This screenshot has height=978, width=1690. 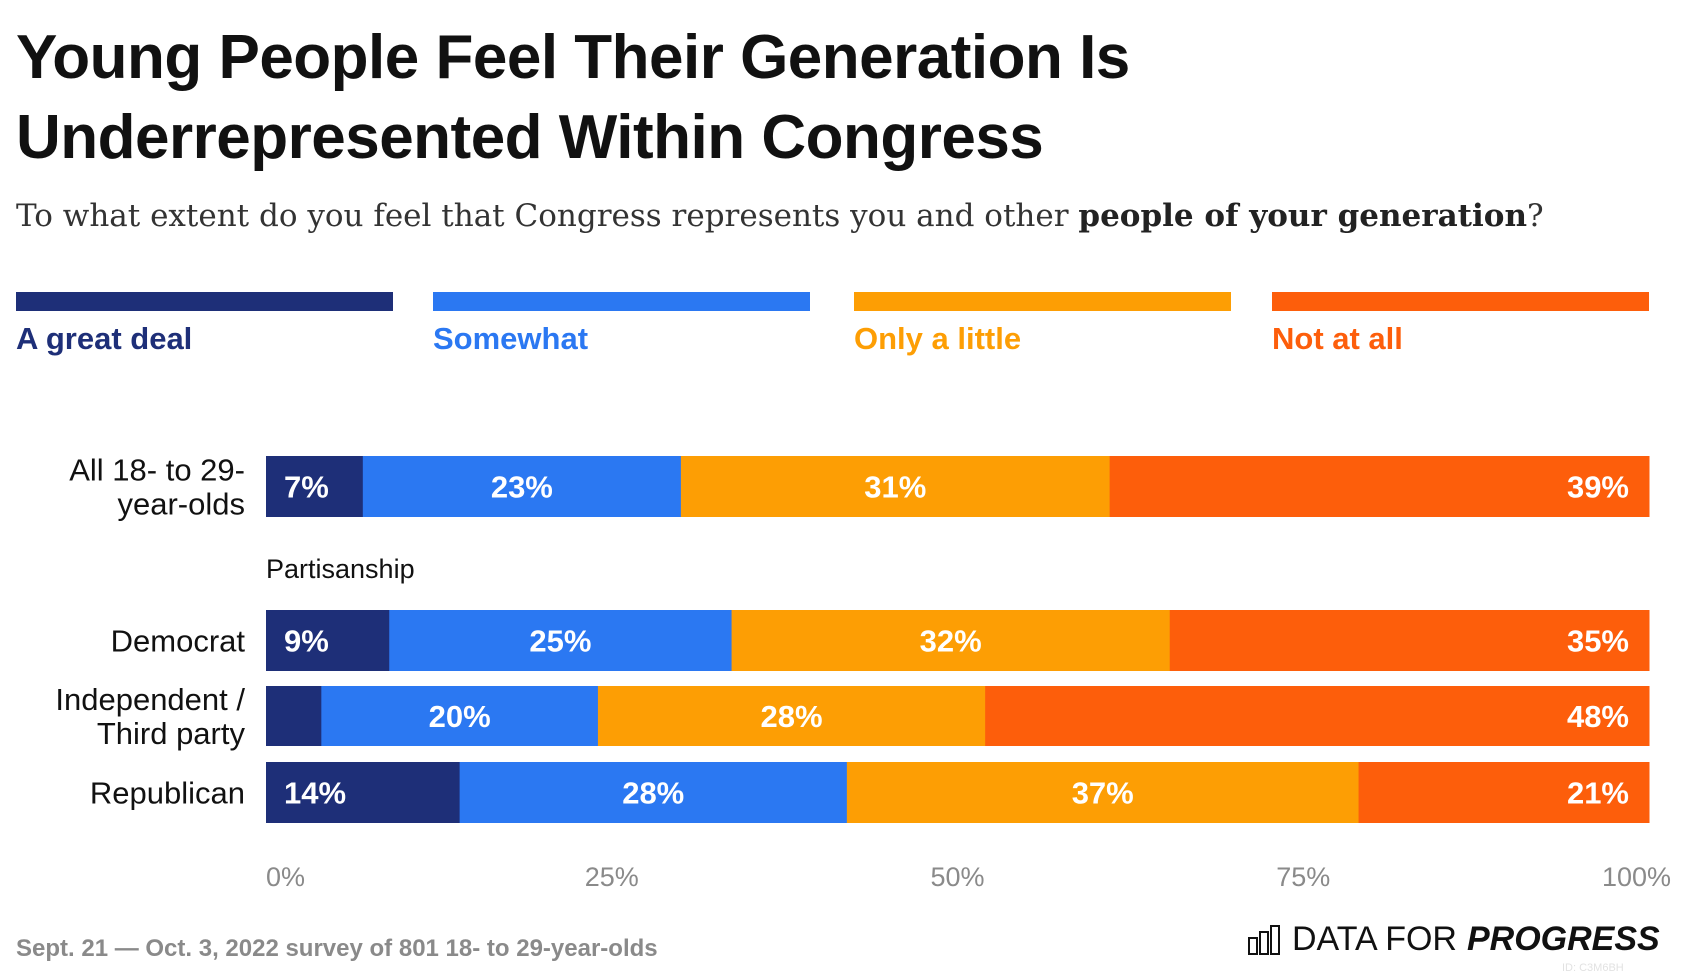 I want to click on data-for-progress-logo: DATA FOR PROGRESS, so click(x=1454, y=939).